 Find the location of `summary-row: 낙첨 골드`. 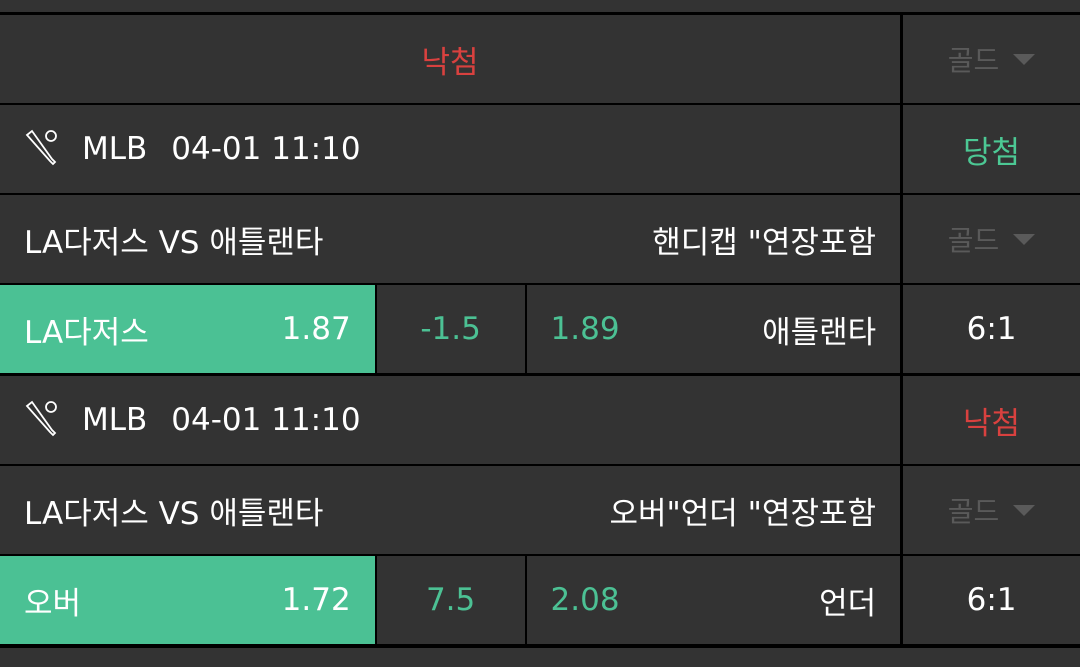

summary-row: 낙첨 골드 is located at coordinates (540, 59).